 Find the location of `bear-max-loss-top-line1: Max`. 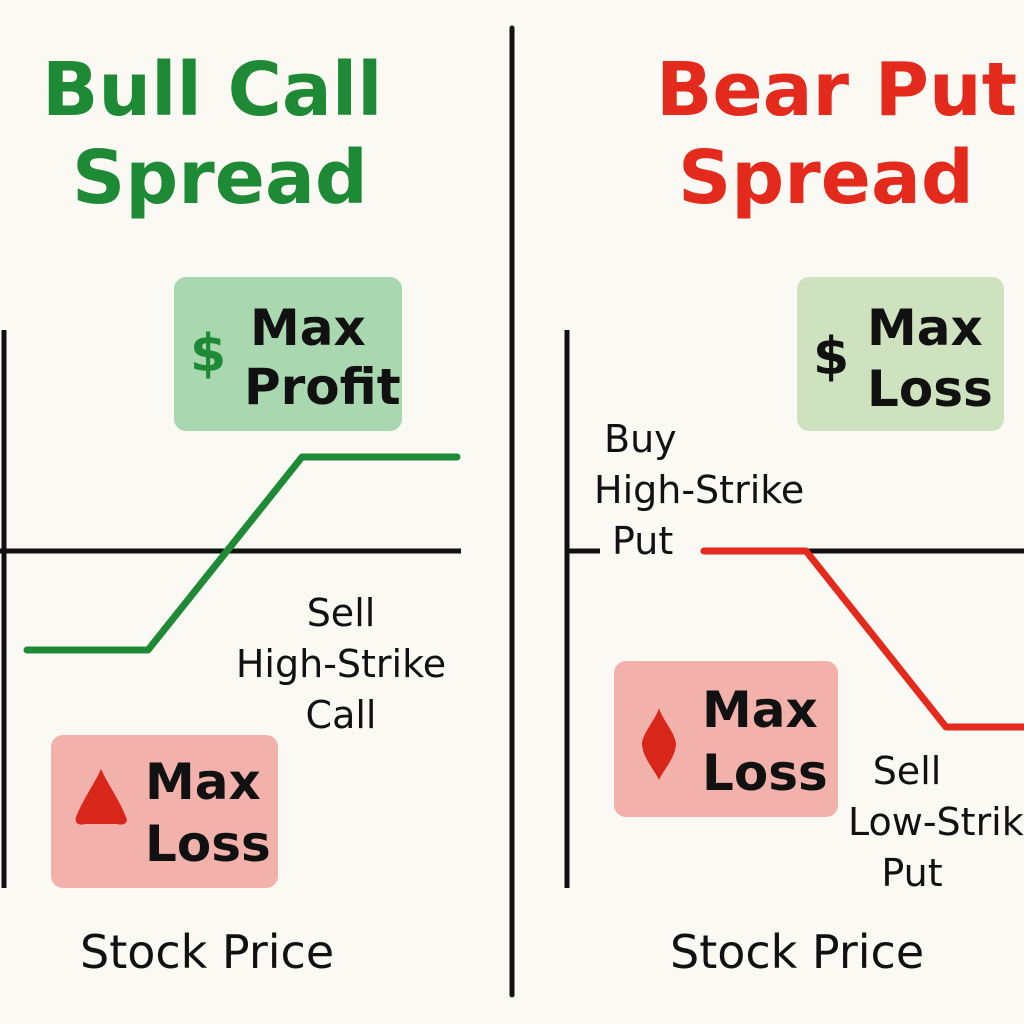

bear-max-loss-top-line1: Max is located at coordinates (925, 328).